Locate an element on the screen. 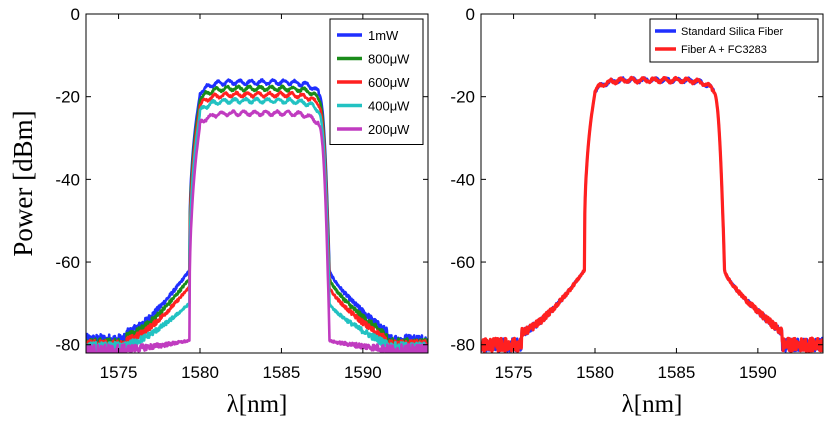  legend-label: Standard Silica Fiber is located at coordinates (732, 32).